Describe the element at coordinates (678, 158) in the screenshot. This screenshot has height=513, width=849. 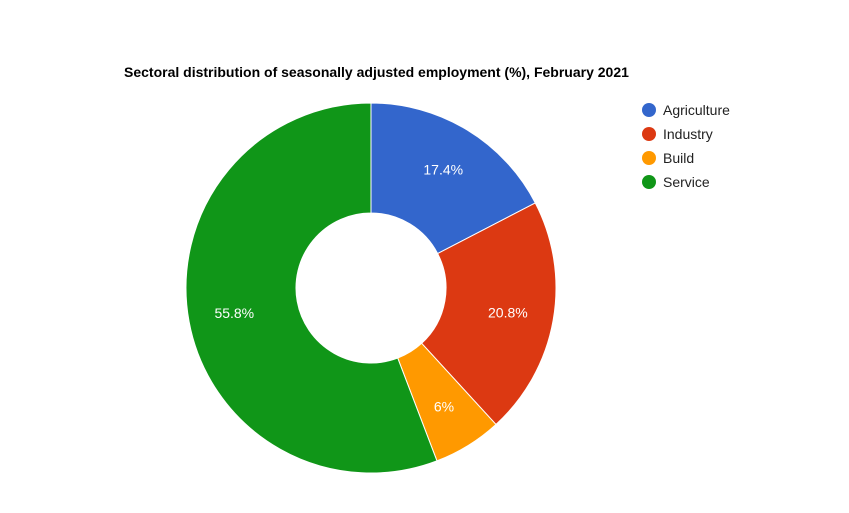
I see `legend-label-build: Build` at that location.